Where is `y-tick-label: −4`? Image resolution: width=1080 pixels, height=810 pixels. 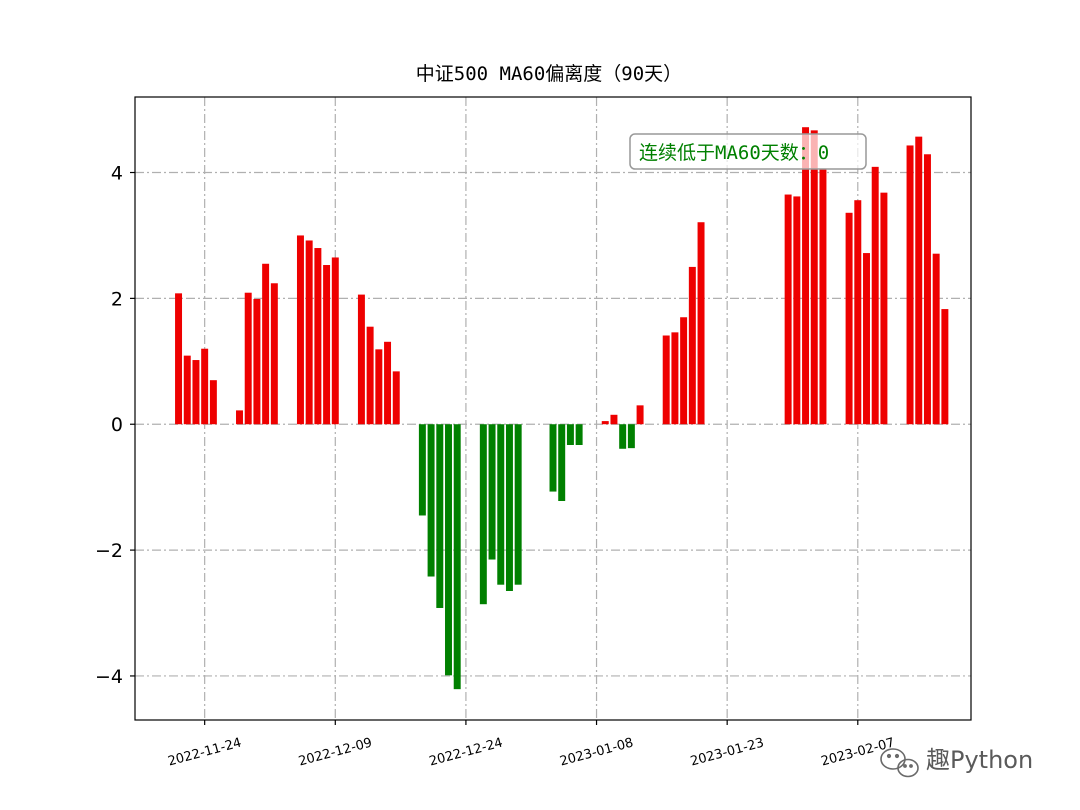 y-tick-label: −4 is located at coordinates (109, 677).